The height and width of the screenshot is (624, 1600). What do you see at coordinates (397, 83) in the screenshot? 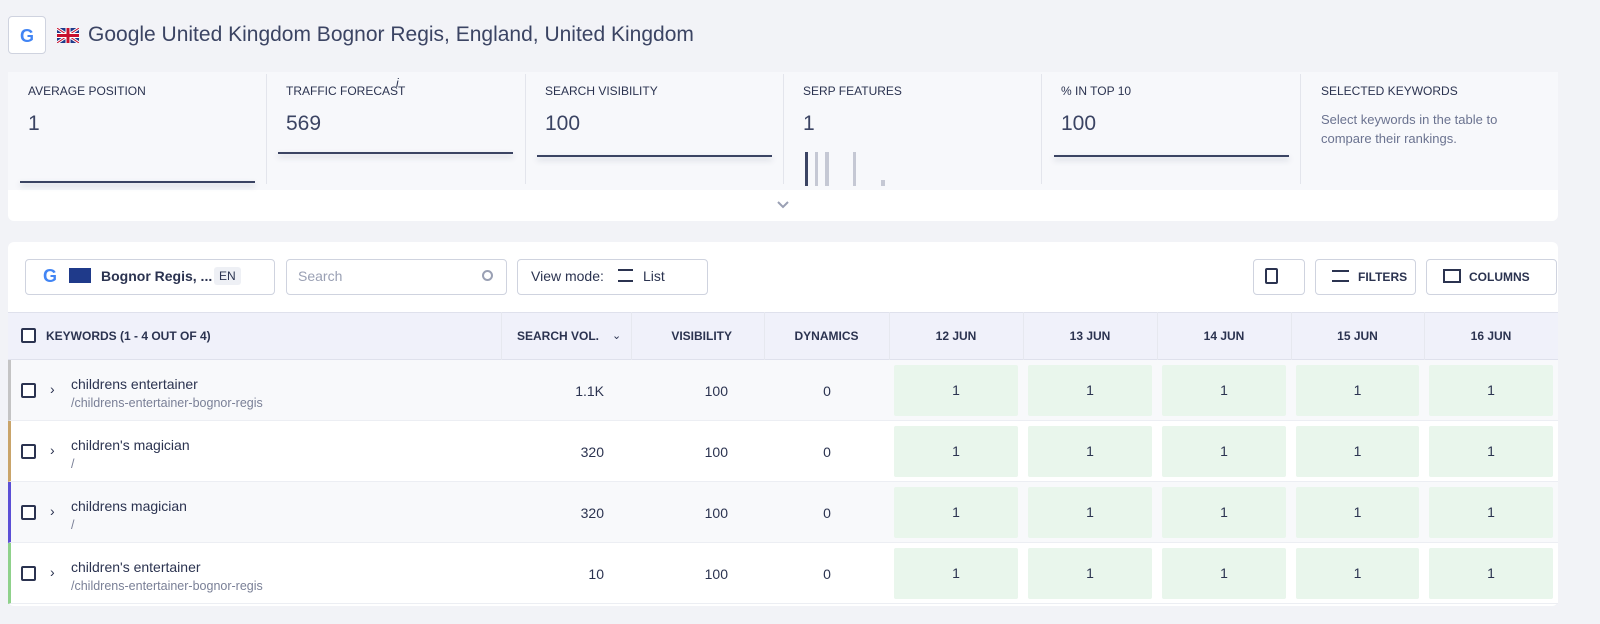
I see `info-note: i` at bounding box center [397, 83].